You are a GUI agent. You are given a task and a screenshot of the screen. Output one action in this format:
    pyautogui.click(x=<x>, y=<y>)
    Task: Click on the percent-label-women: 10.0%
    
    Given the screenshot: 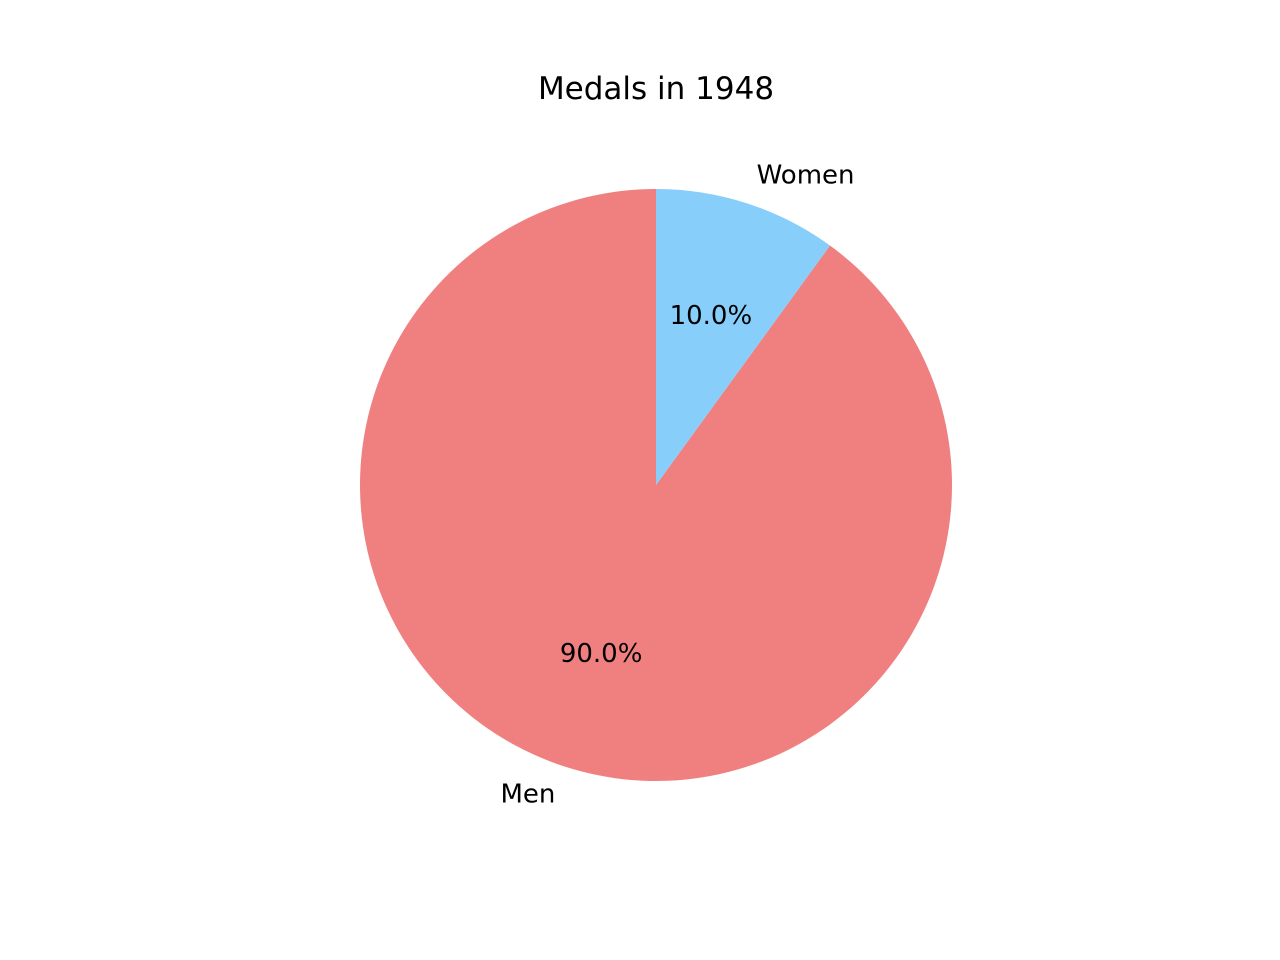 What is the action you would take?
    pyautogui.click(x=711, y=316)
    